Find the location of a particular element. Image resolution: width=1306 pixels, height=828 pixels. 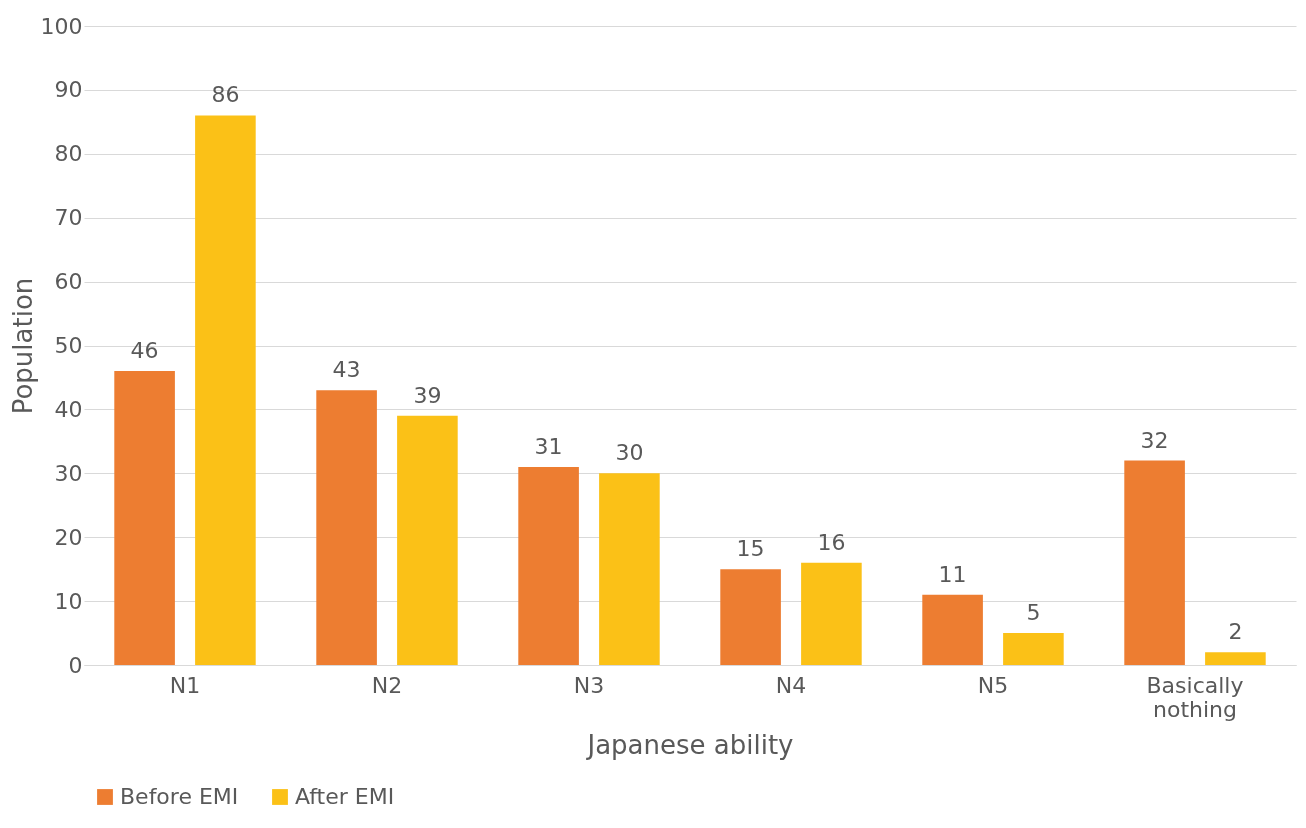

data-label: 43 is located at coordinates (346, 370).